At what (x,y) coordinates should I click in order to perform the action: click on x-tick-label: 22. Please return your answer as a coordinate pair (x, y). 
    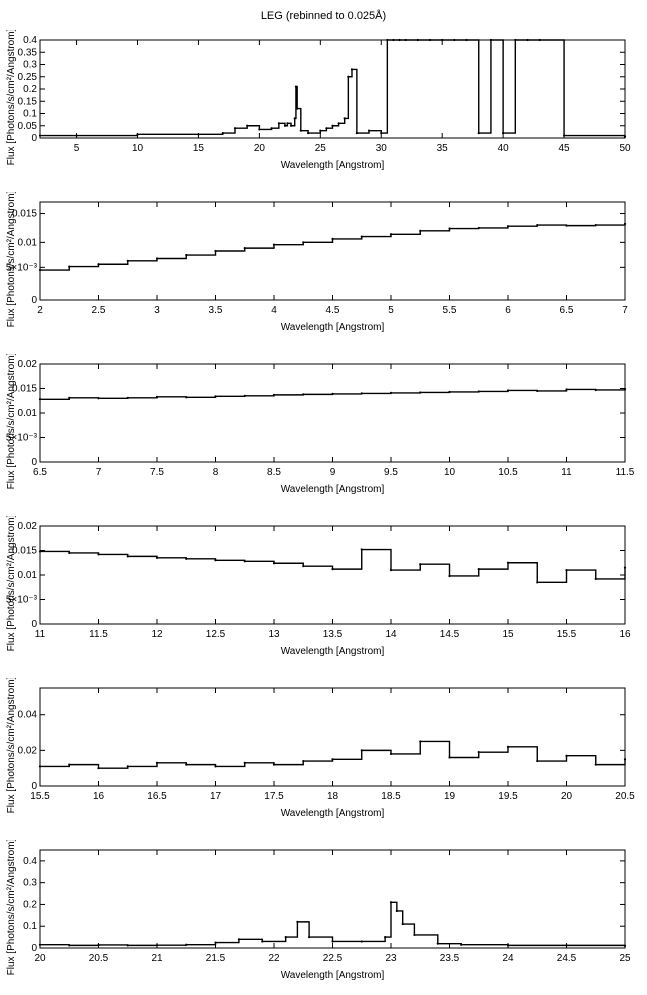
    Looking at the image, I should click on (274, 958).